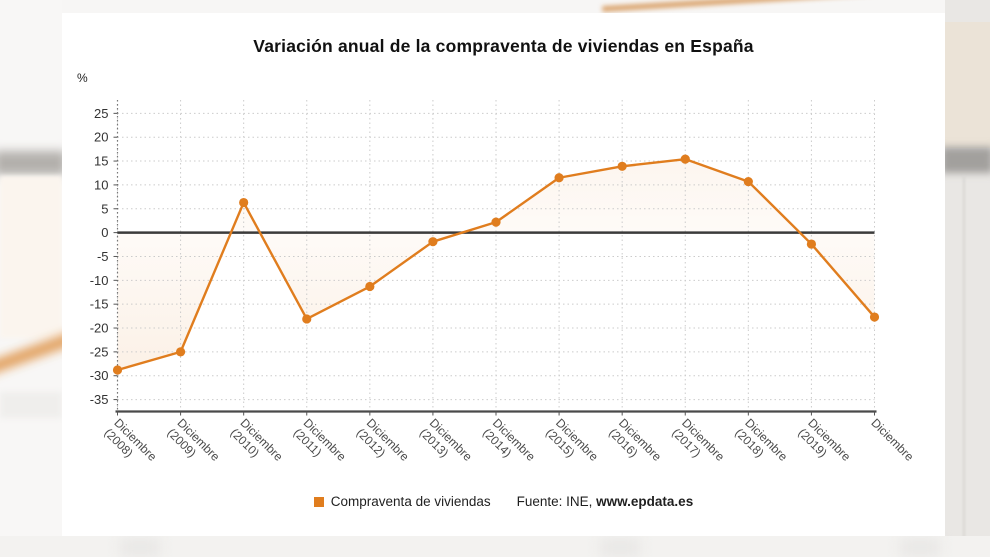 Image resolution: width=990 pixels, height=557 pixels. I want to click on x-tick-label: Diciembre(2014), so click(509, 445).